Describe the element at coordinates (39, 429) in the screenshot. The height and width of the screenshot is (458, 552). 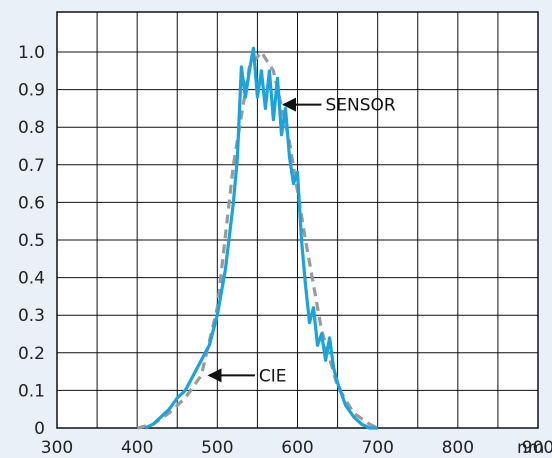
I see `y-tick-label: 0` at that location.